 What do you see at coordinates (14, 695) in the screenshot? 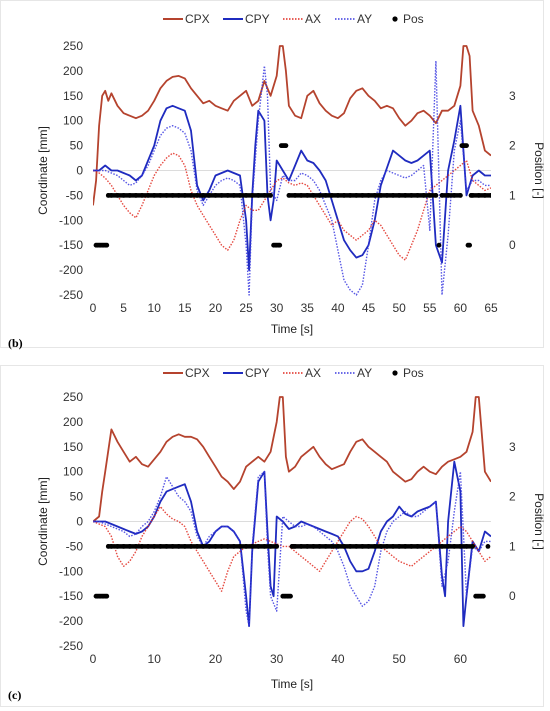
I see `panel-label: (c)` at bounding box center [14, 695].